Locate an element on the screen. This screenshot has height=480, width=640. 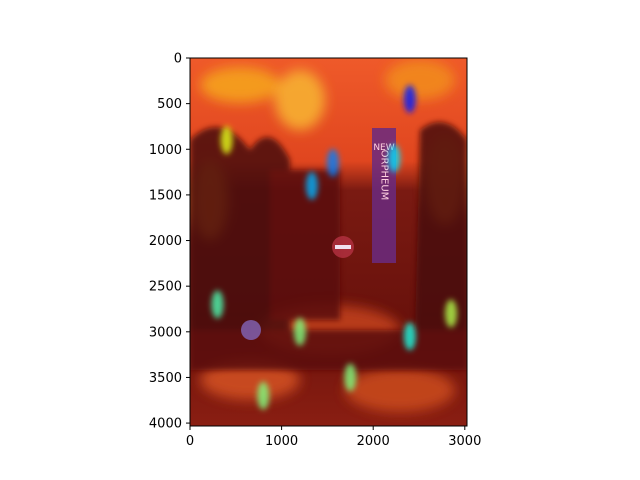
y-tick-label: 3500 is located at coordinates (165, 378).